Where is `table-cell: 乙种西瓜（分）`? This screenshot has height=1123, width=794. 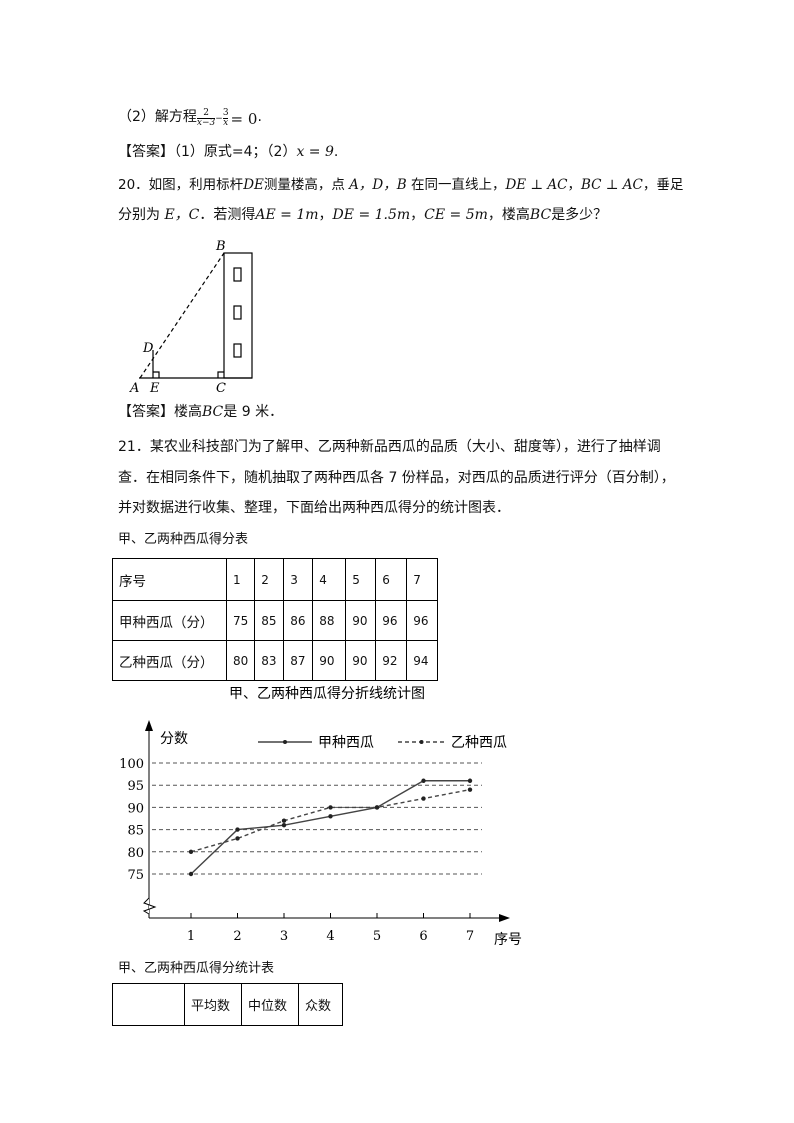
table-cell: 乙种西瓜（分） is located at coordinates (169, 660).